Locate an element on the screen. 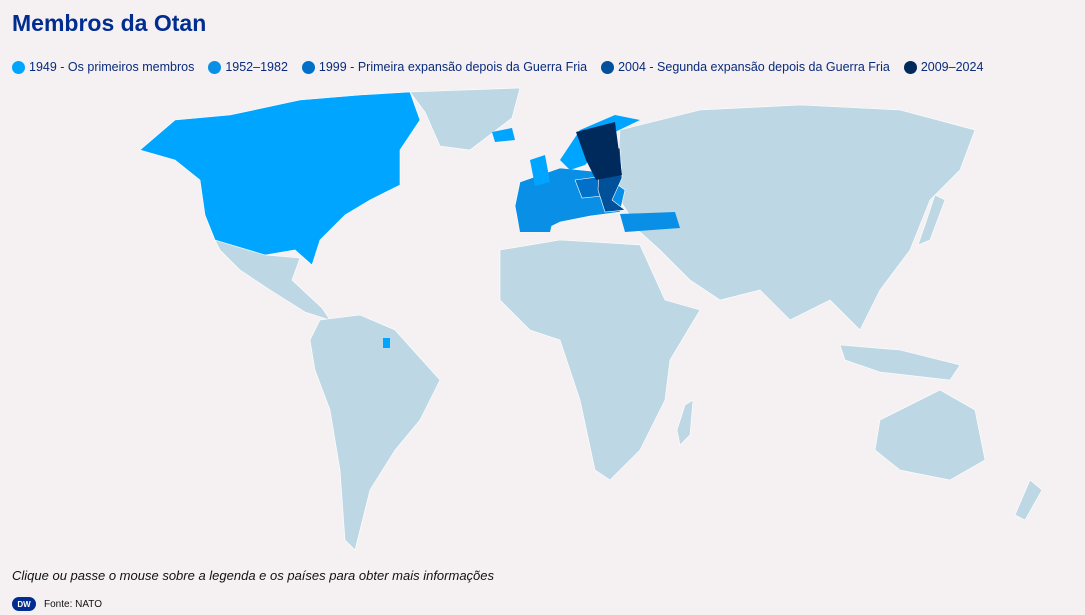 The height and width of the screenshot is (615, 1085). legend-label: 2009–2024 is located at coordinates (952, 67).